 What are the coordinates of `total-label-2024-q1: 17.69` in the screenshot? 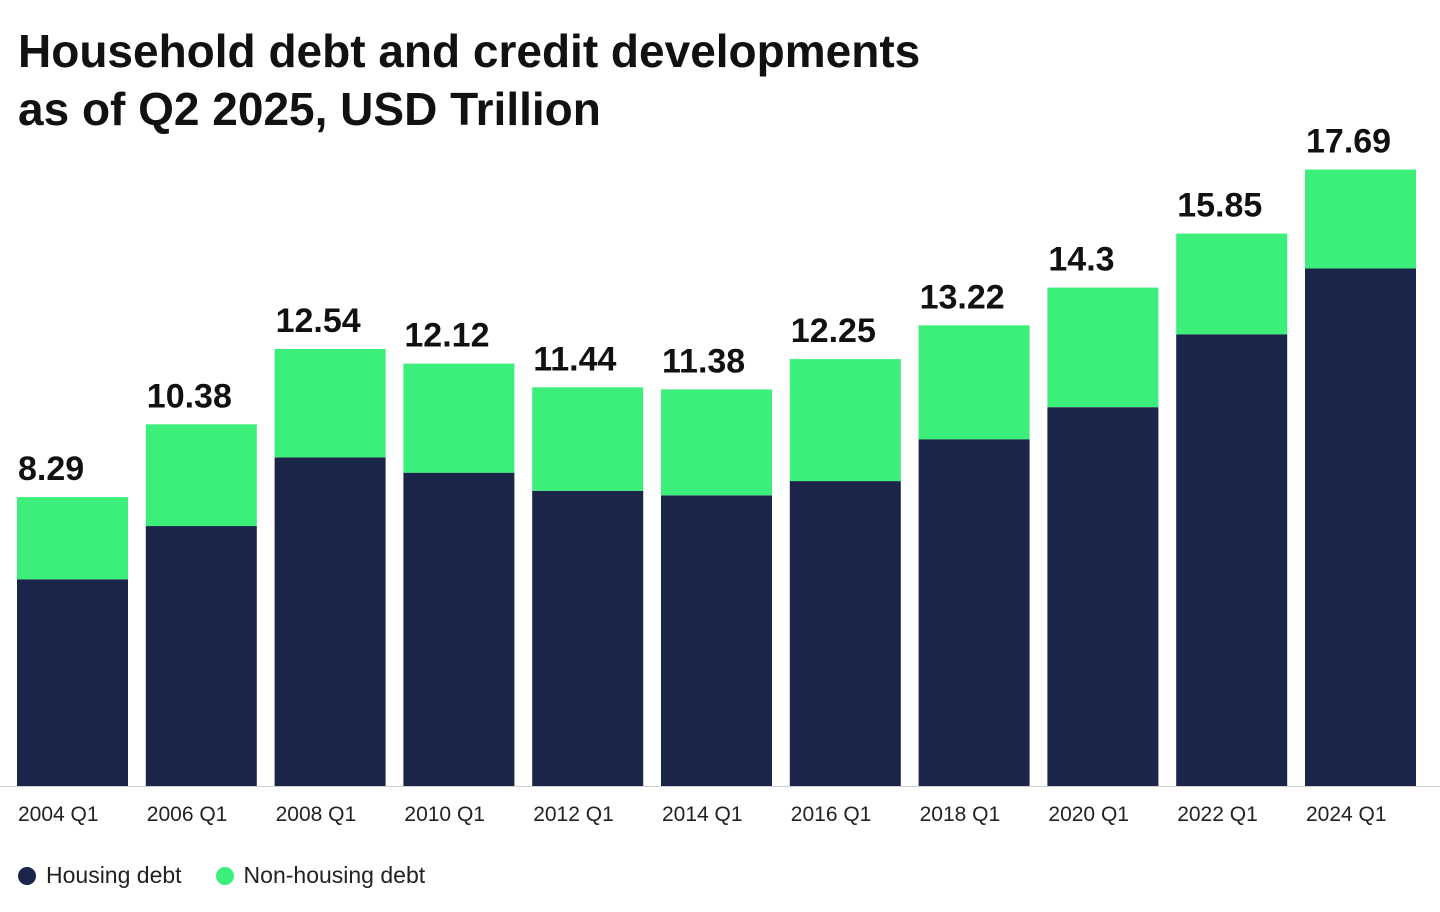 It's located at (1348, 142).